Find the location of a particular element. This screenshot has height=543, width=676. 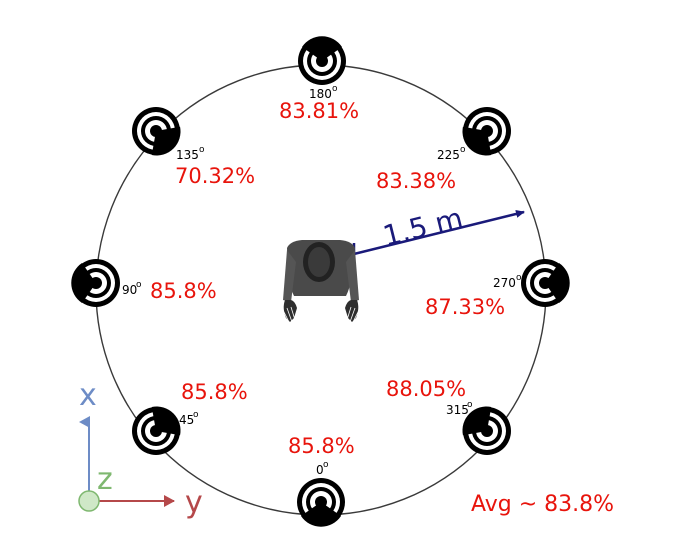

angle-label: 135 is located at coordinates (187, 155).